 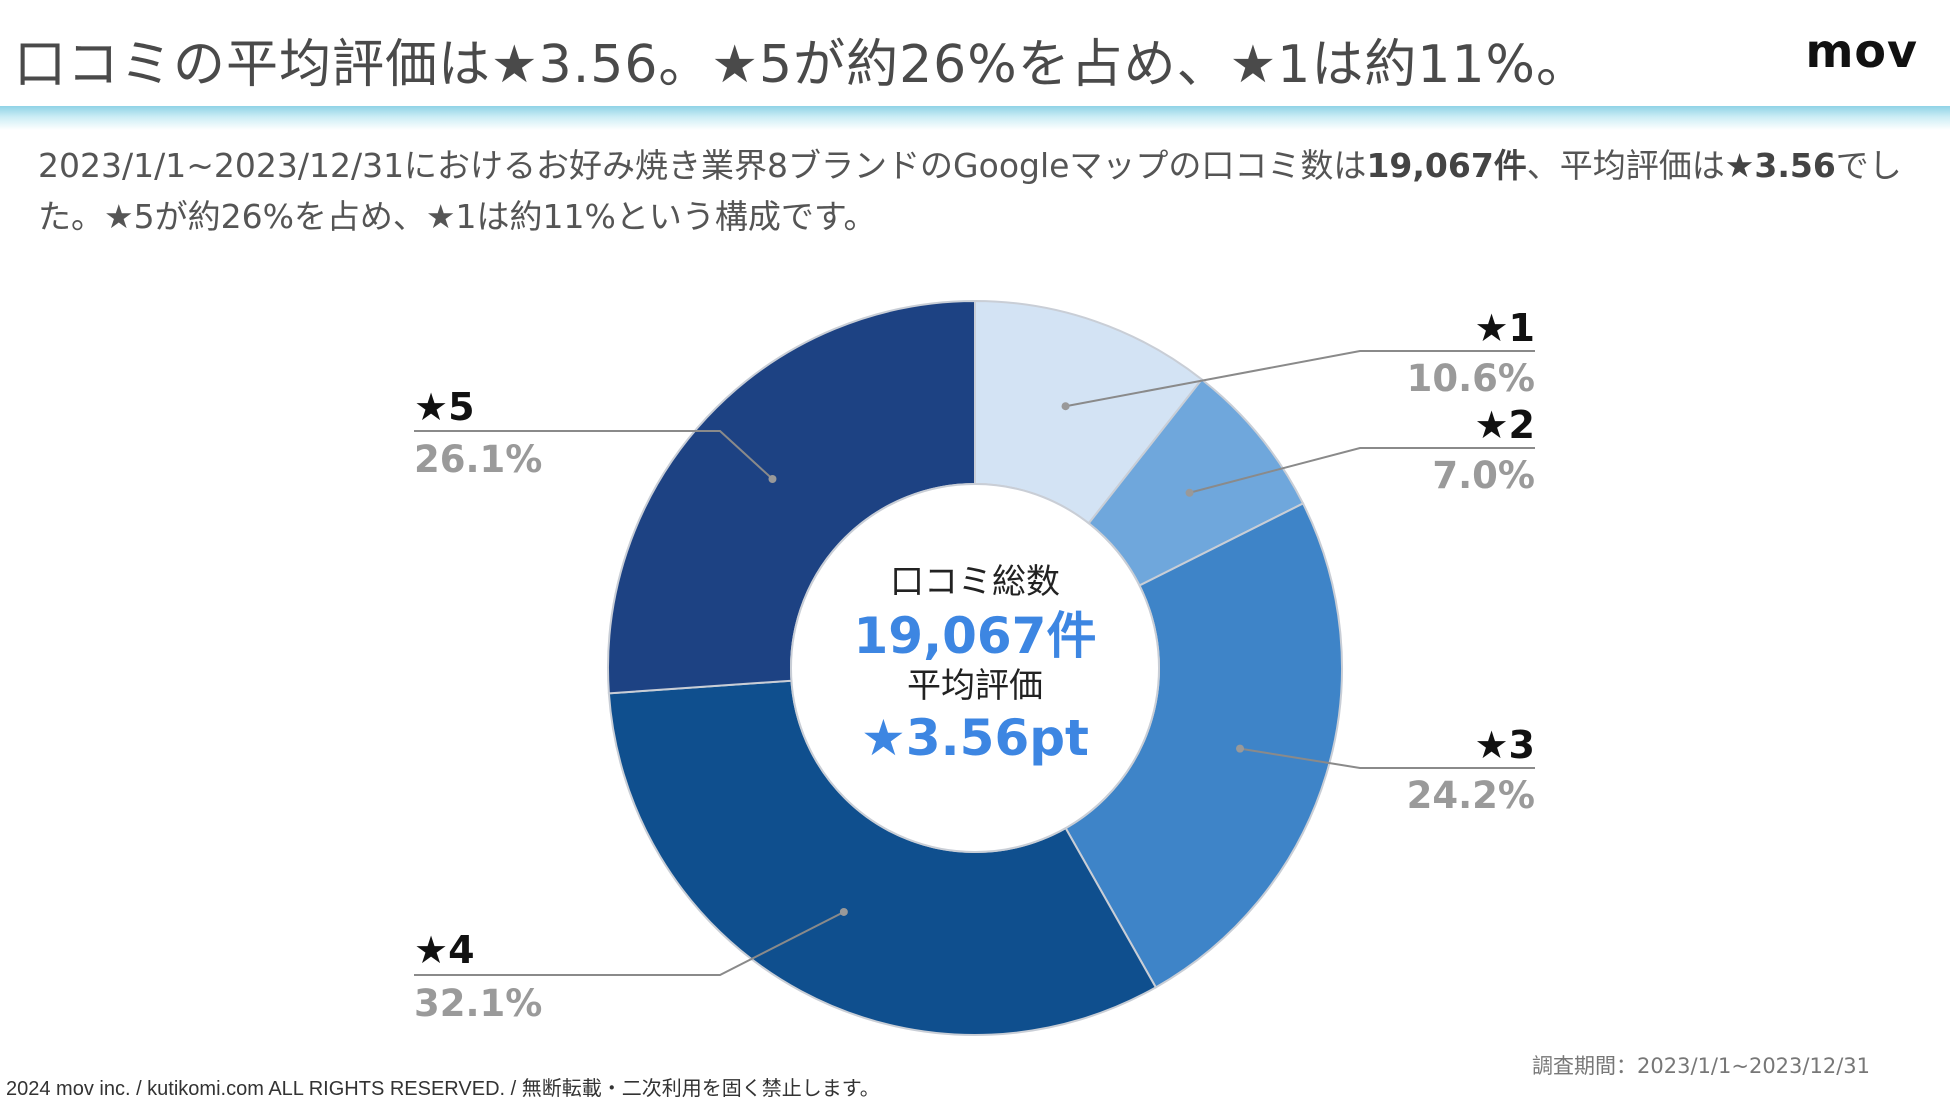 I want to click on value-label-4: 32.1%, so click(x=478, y=1003).